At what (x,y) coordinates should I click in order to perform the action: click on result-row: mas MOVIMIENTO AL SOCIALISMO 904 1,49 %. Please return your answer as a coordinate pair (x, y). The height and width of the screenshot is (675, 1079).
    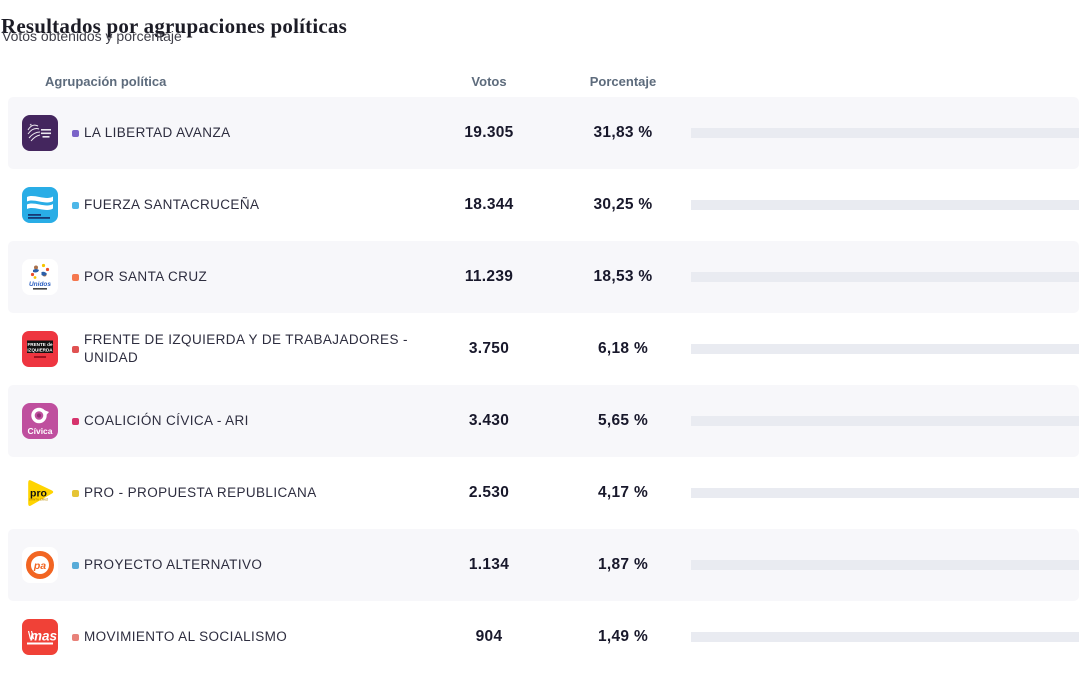
    Looking at the image, I should click on (543, 637).